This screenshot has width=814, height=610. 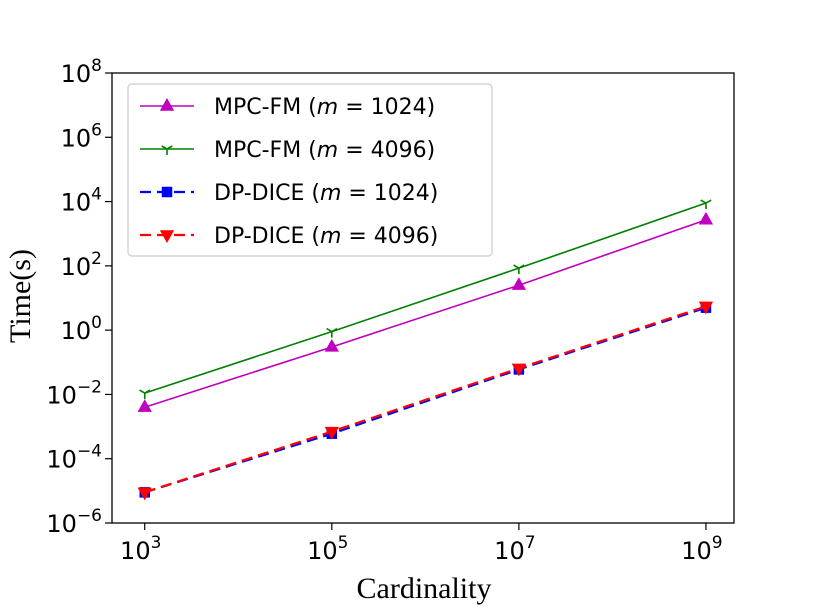 What do you see at coordinates (424, 588) in the screenshot?
I see `x-axis-title: Cardinality` at bounding box center [424, 588].